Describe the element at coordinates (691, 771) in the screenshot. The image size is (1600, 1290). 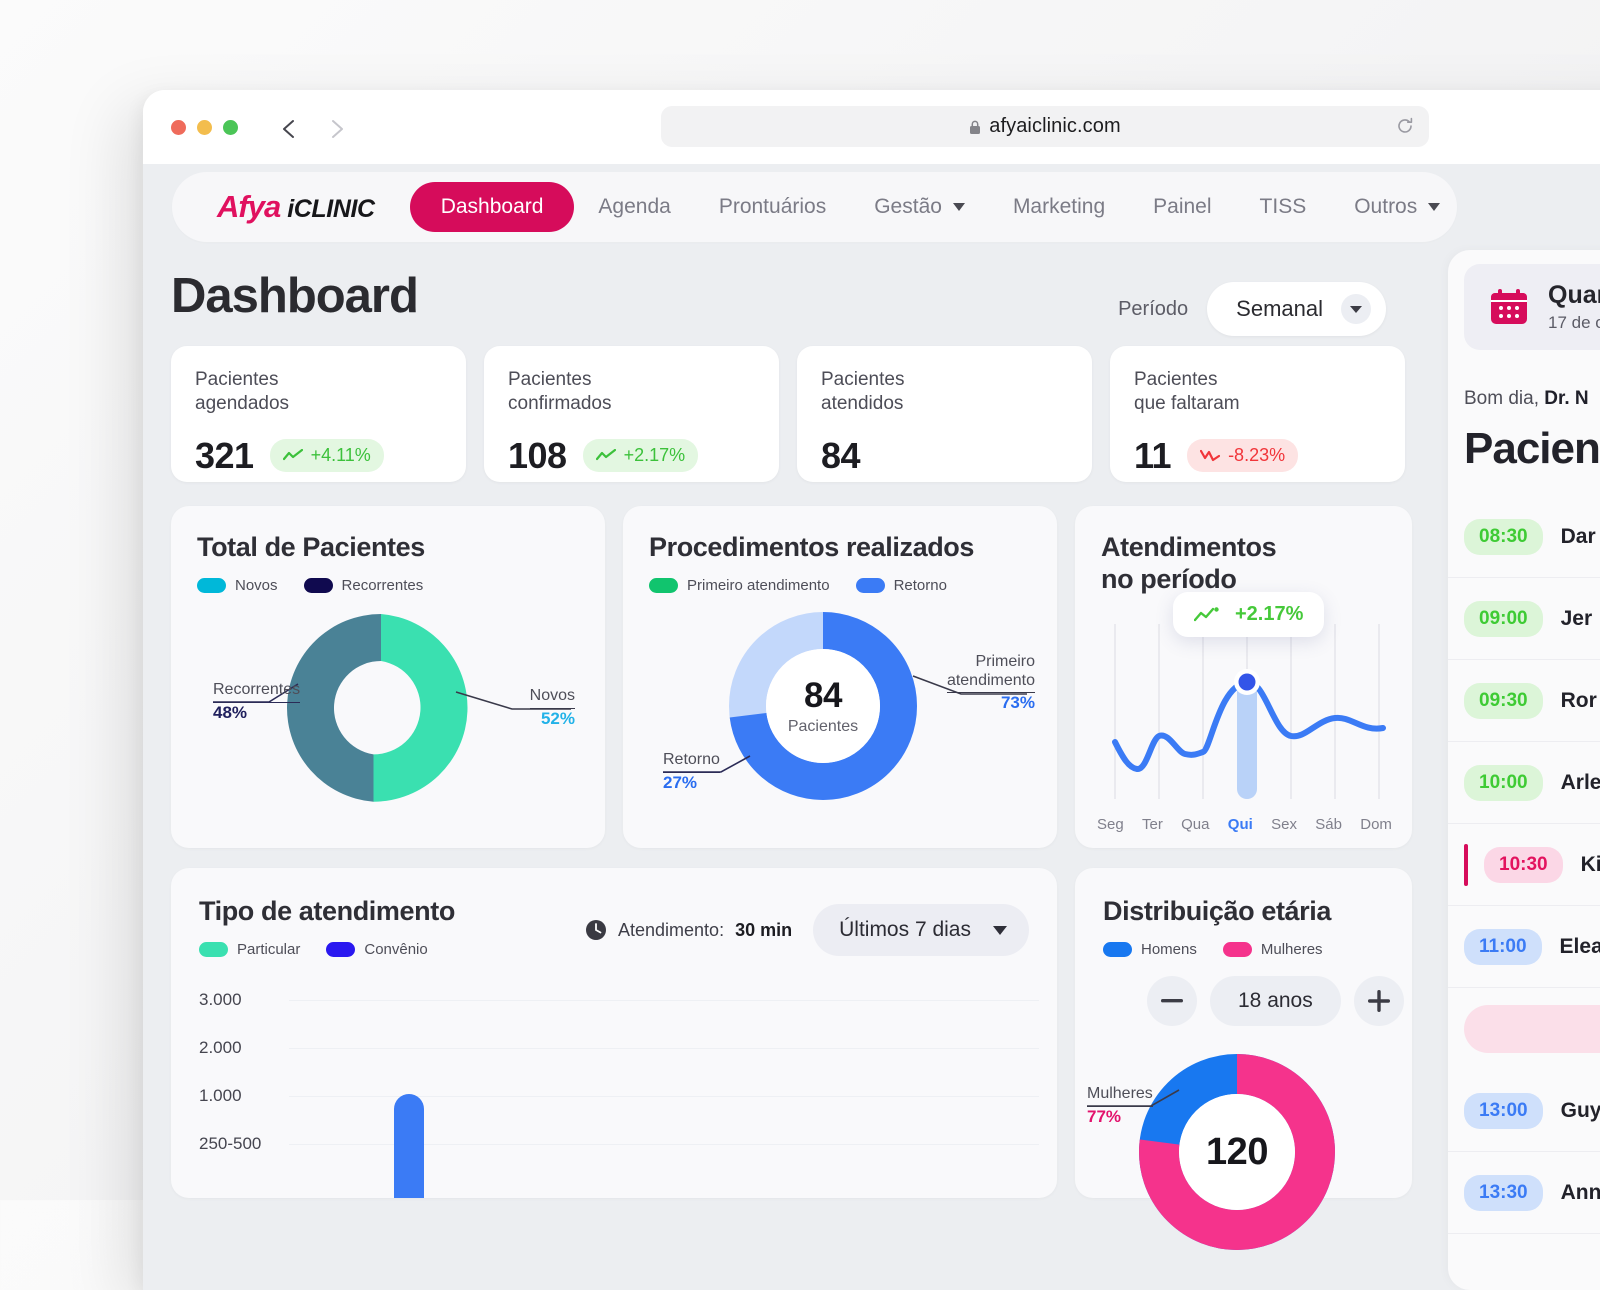
I see `annotation-retorno: Retorno 27%` at that location.